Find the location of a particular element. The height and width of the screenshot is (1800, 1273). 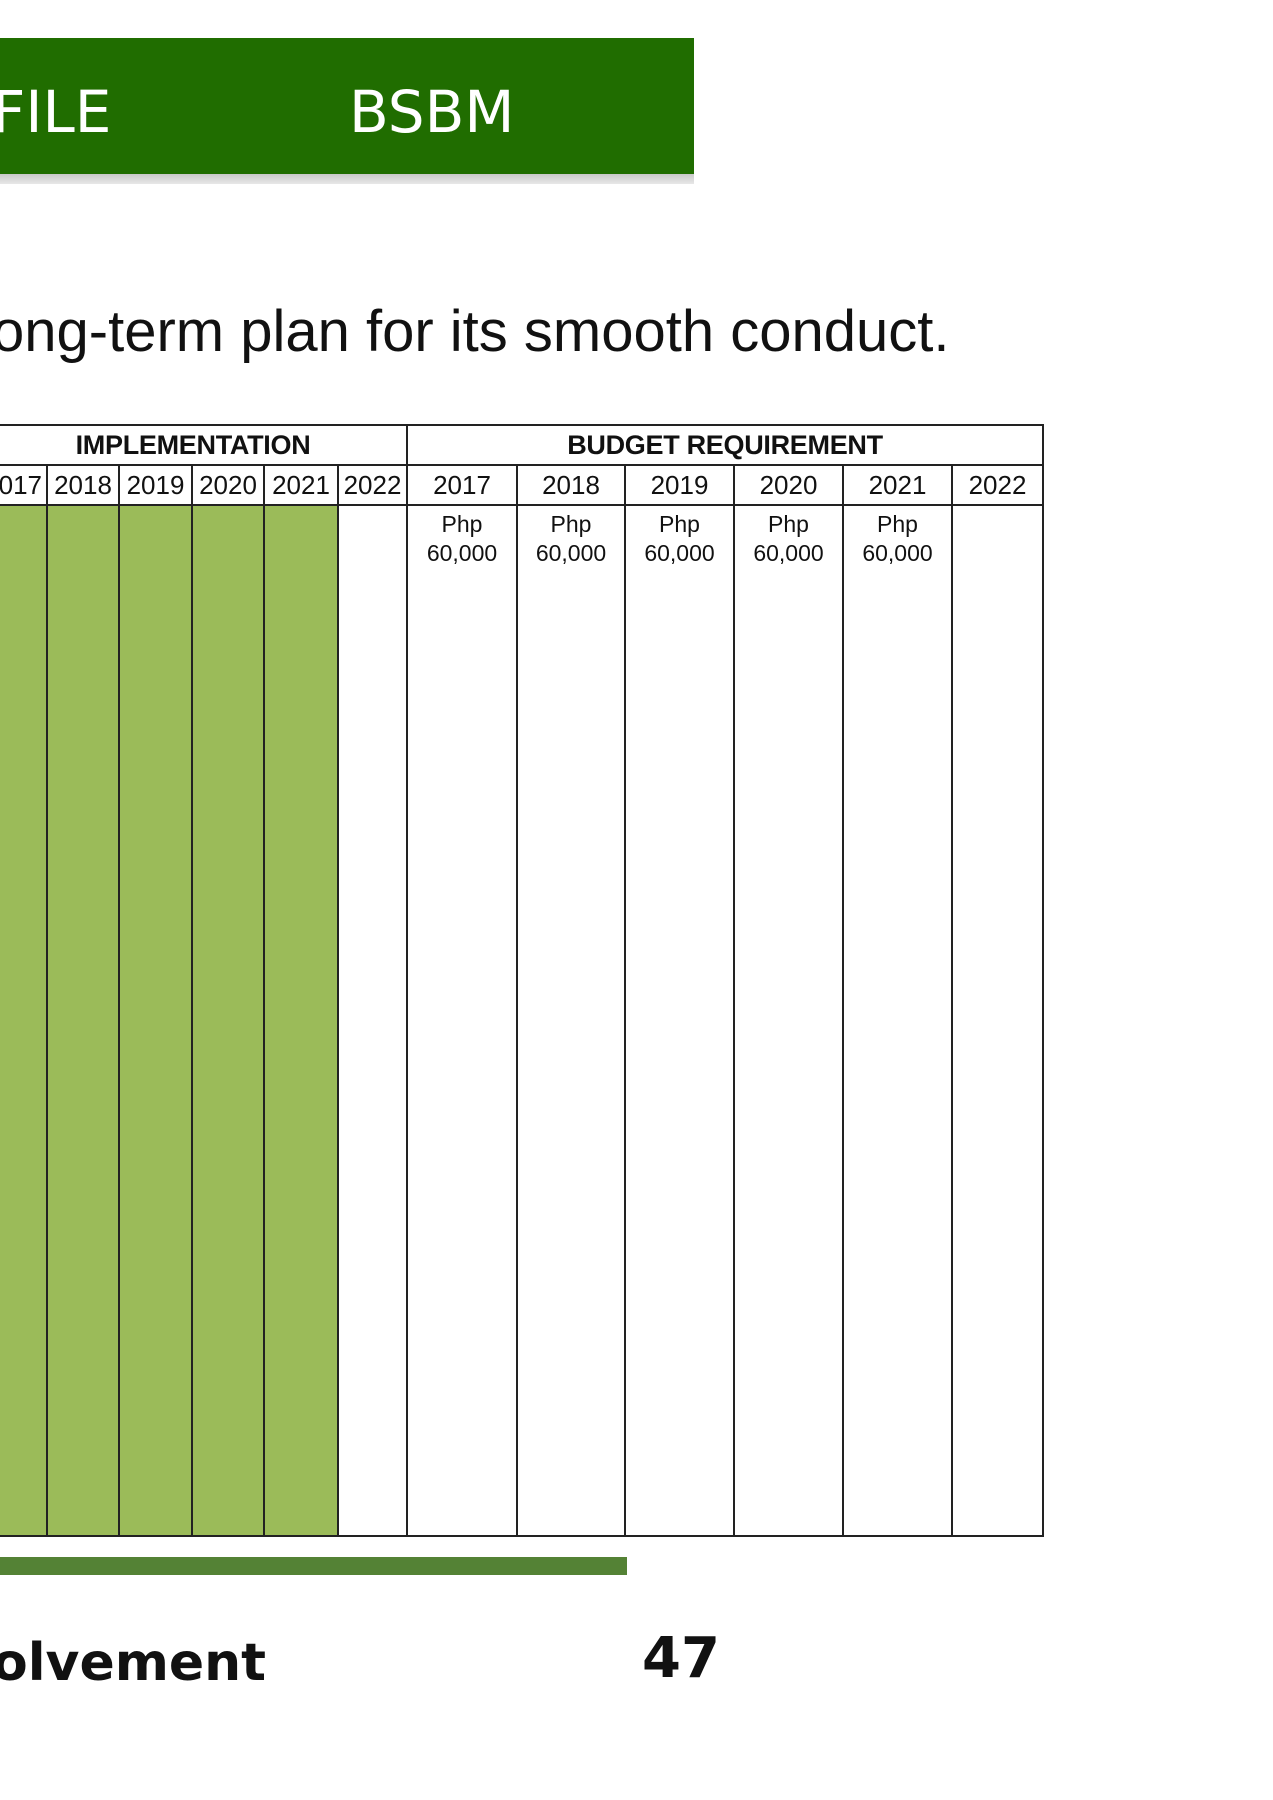

impl-year-cell: 2021 is located at coordinates (301, 485).